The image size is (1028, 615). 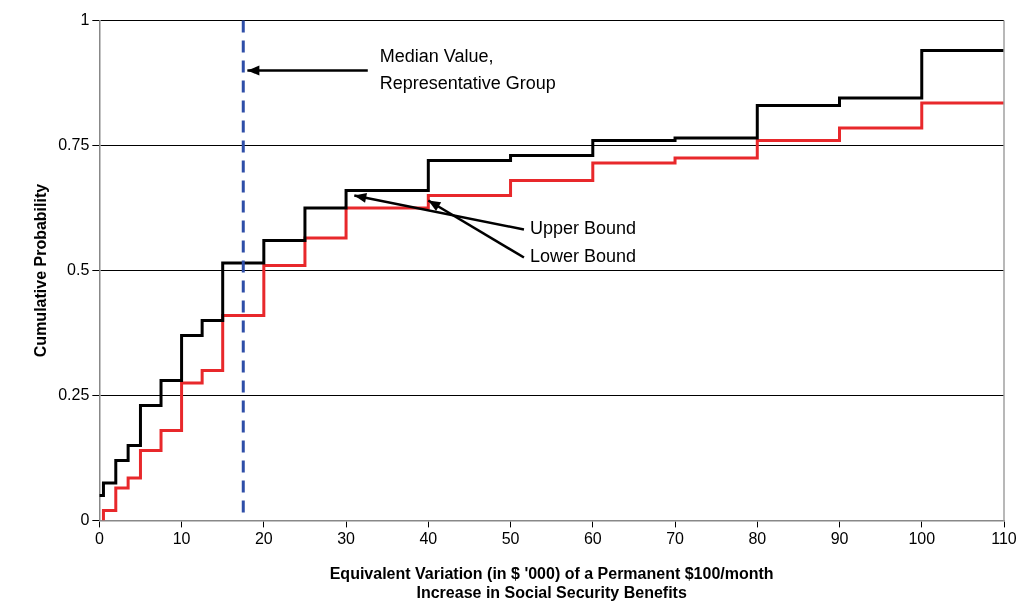 I want to click on annotation: Lower Bound, so click(x=583, y=256).